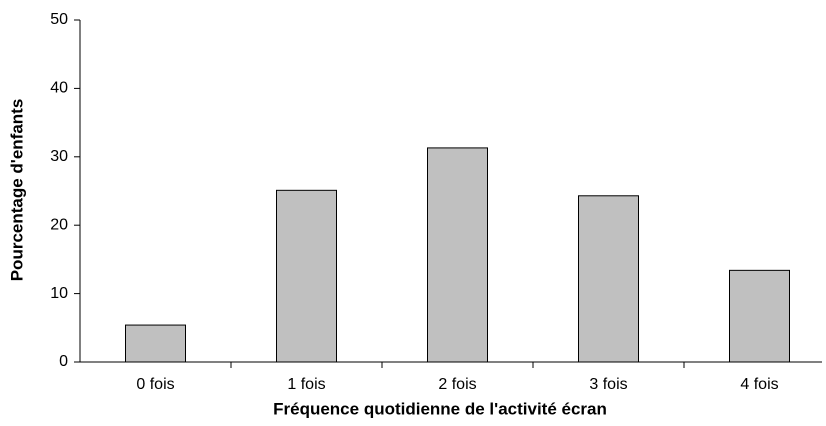  What do you see at coordinates (59, 19) in the screenshot?
I see `y-tick-label: 50` at bounding box center [59, 19].